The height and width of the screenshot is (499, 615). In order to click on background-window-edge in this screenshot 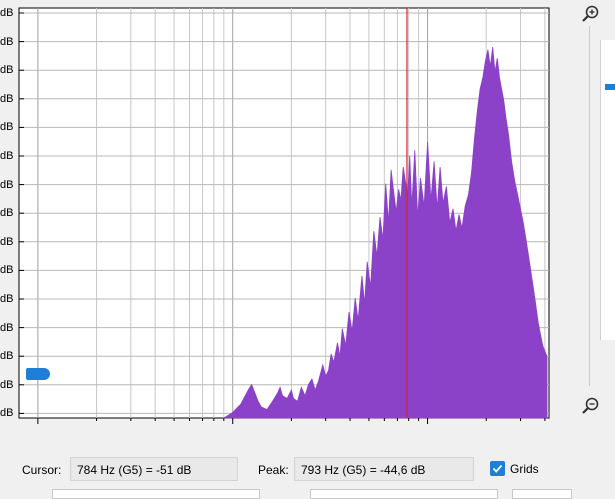, I will do `click(607, 190)`.